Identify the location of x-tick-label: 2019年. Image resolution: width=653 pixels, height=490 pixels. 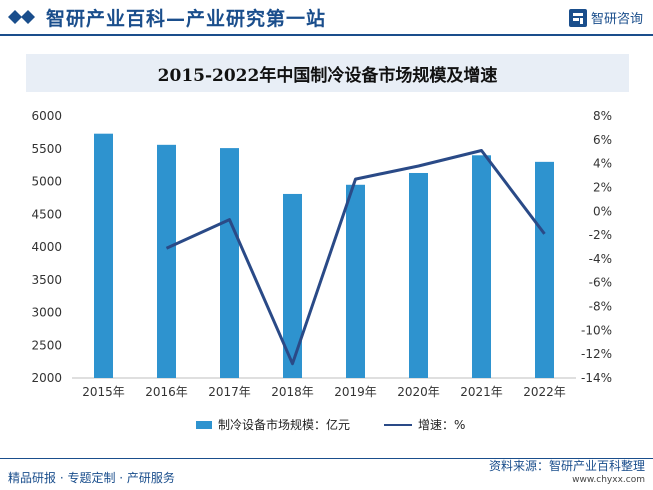
(355, 392).